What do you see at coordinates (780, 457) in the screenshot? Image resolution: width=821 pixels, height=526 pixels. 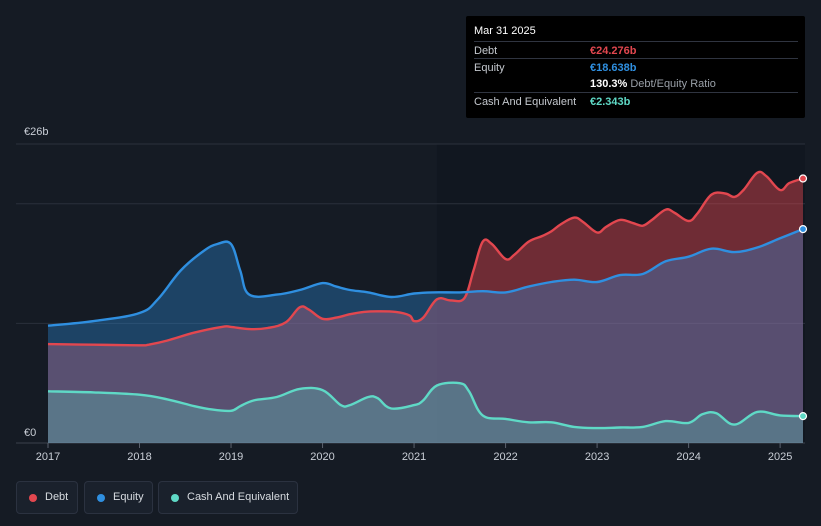 I see `x-tick-label: 2025` at bounding box center [780, 457].